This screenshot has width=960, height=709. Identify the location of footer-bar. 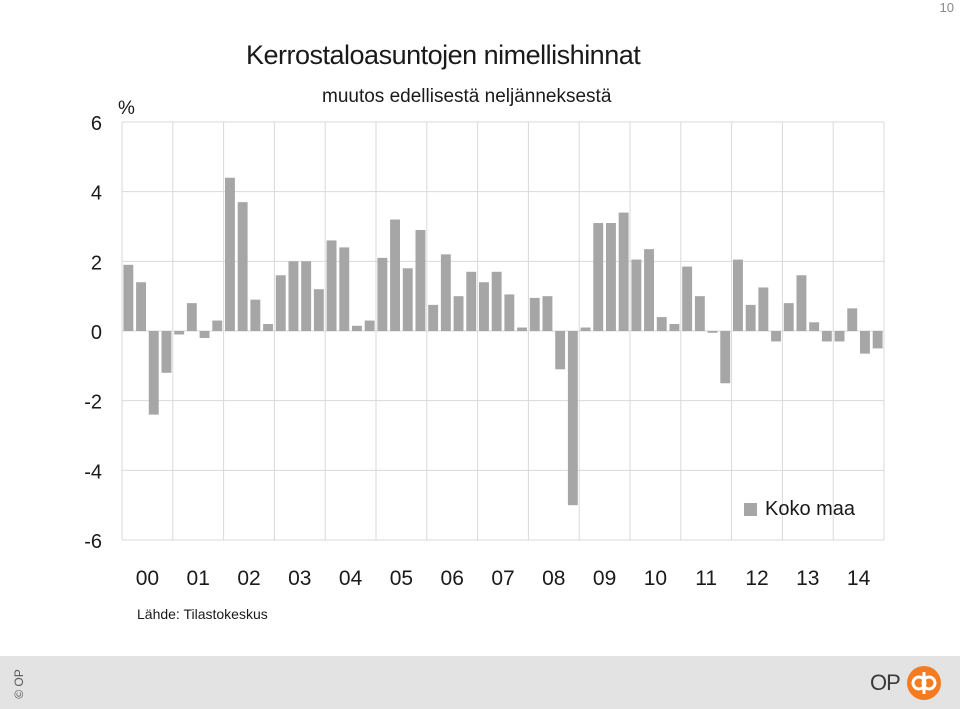
(480, 682).